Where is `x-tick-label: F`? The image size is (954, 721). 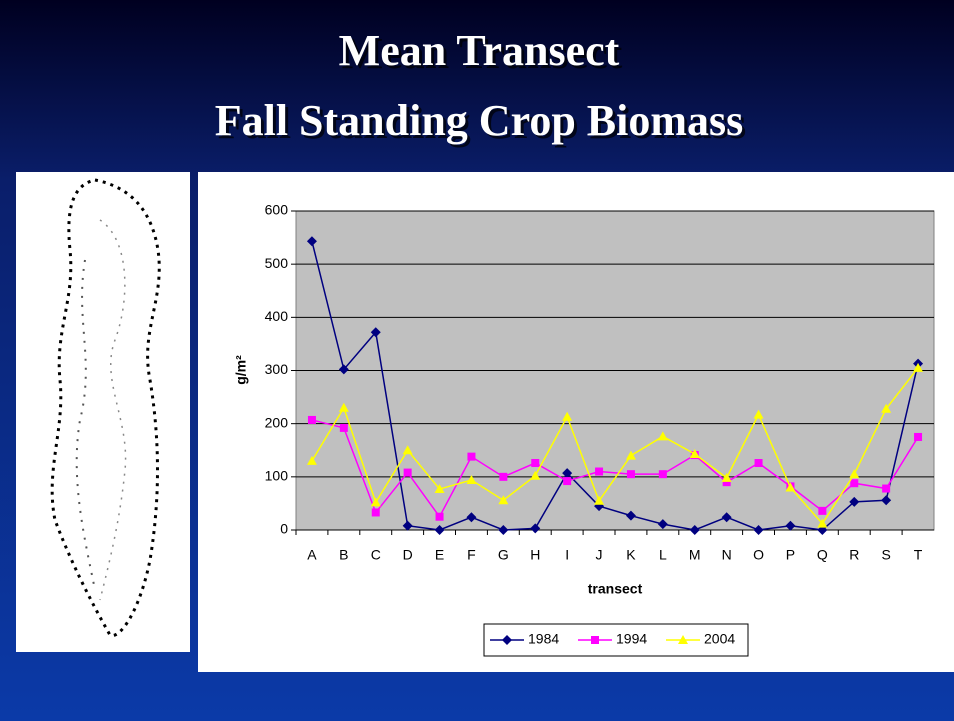
x-tick-label: F is located at coordinates (471, 555).